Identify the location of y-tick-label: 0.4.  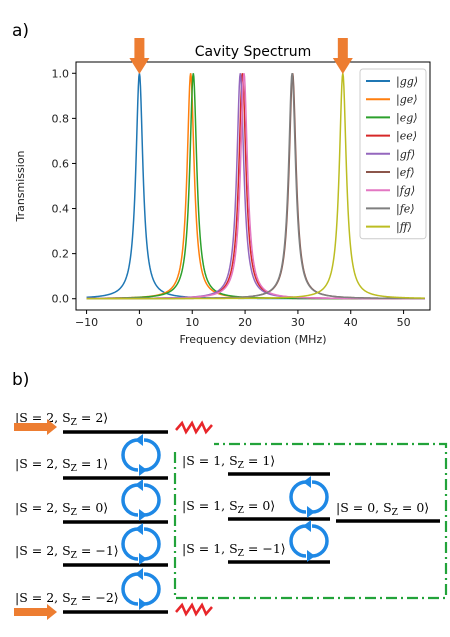
(61, 209).